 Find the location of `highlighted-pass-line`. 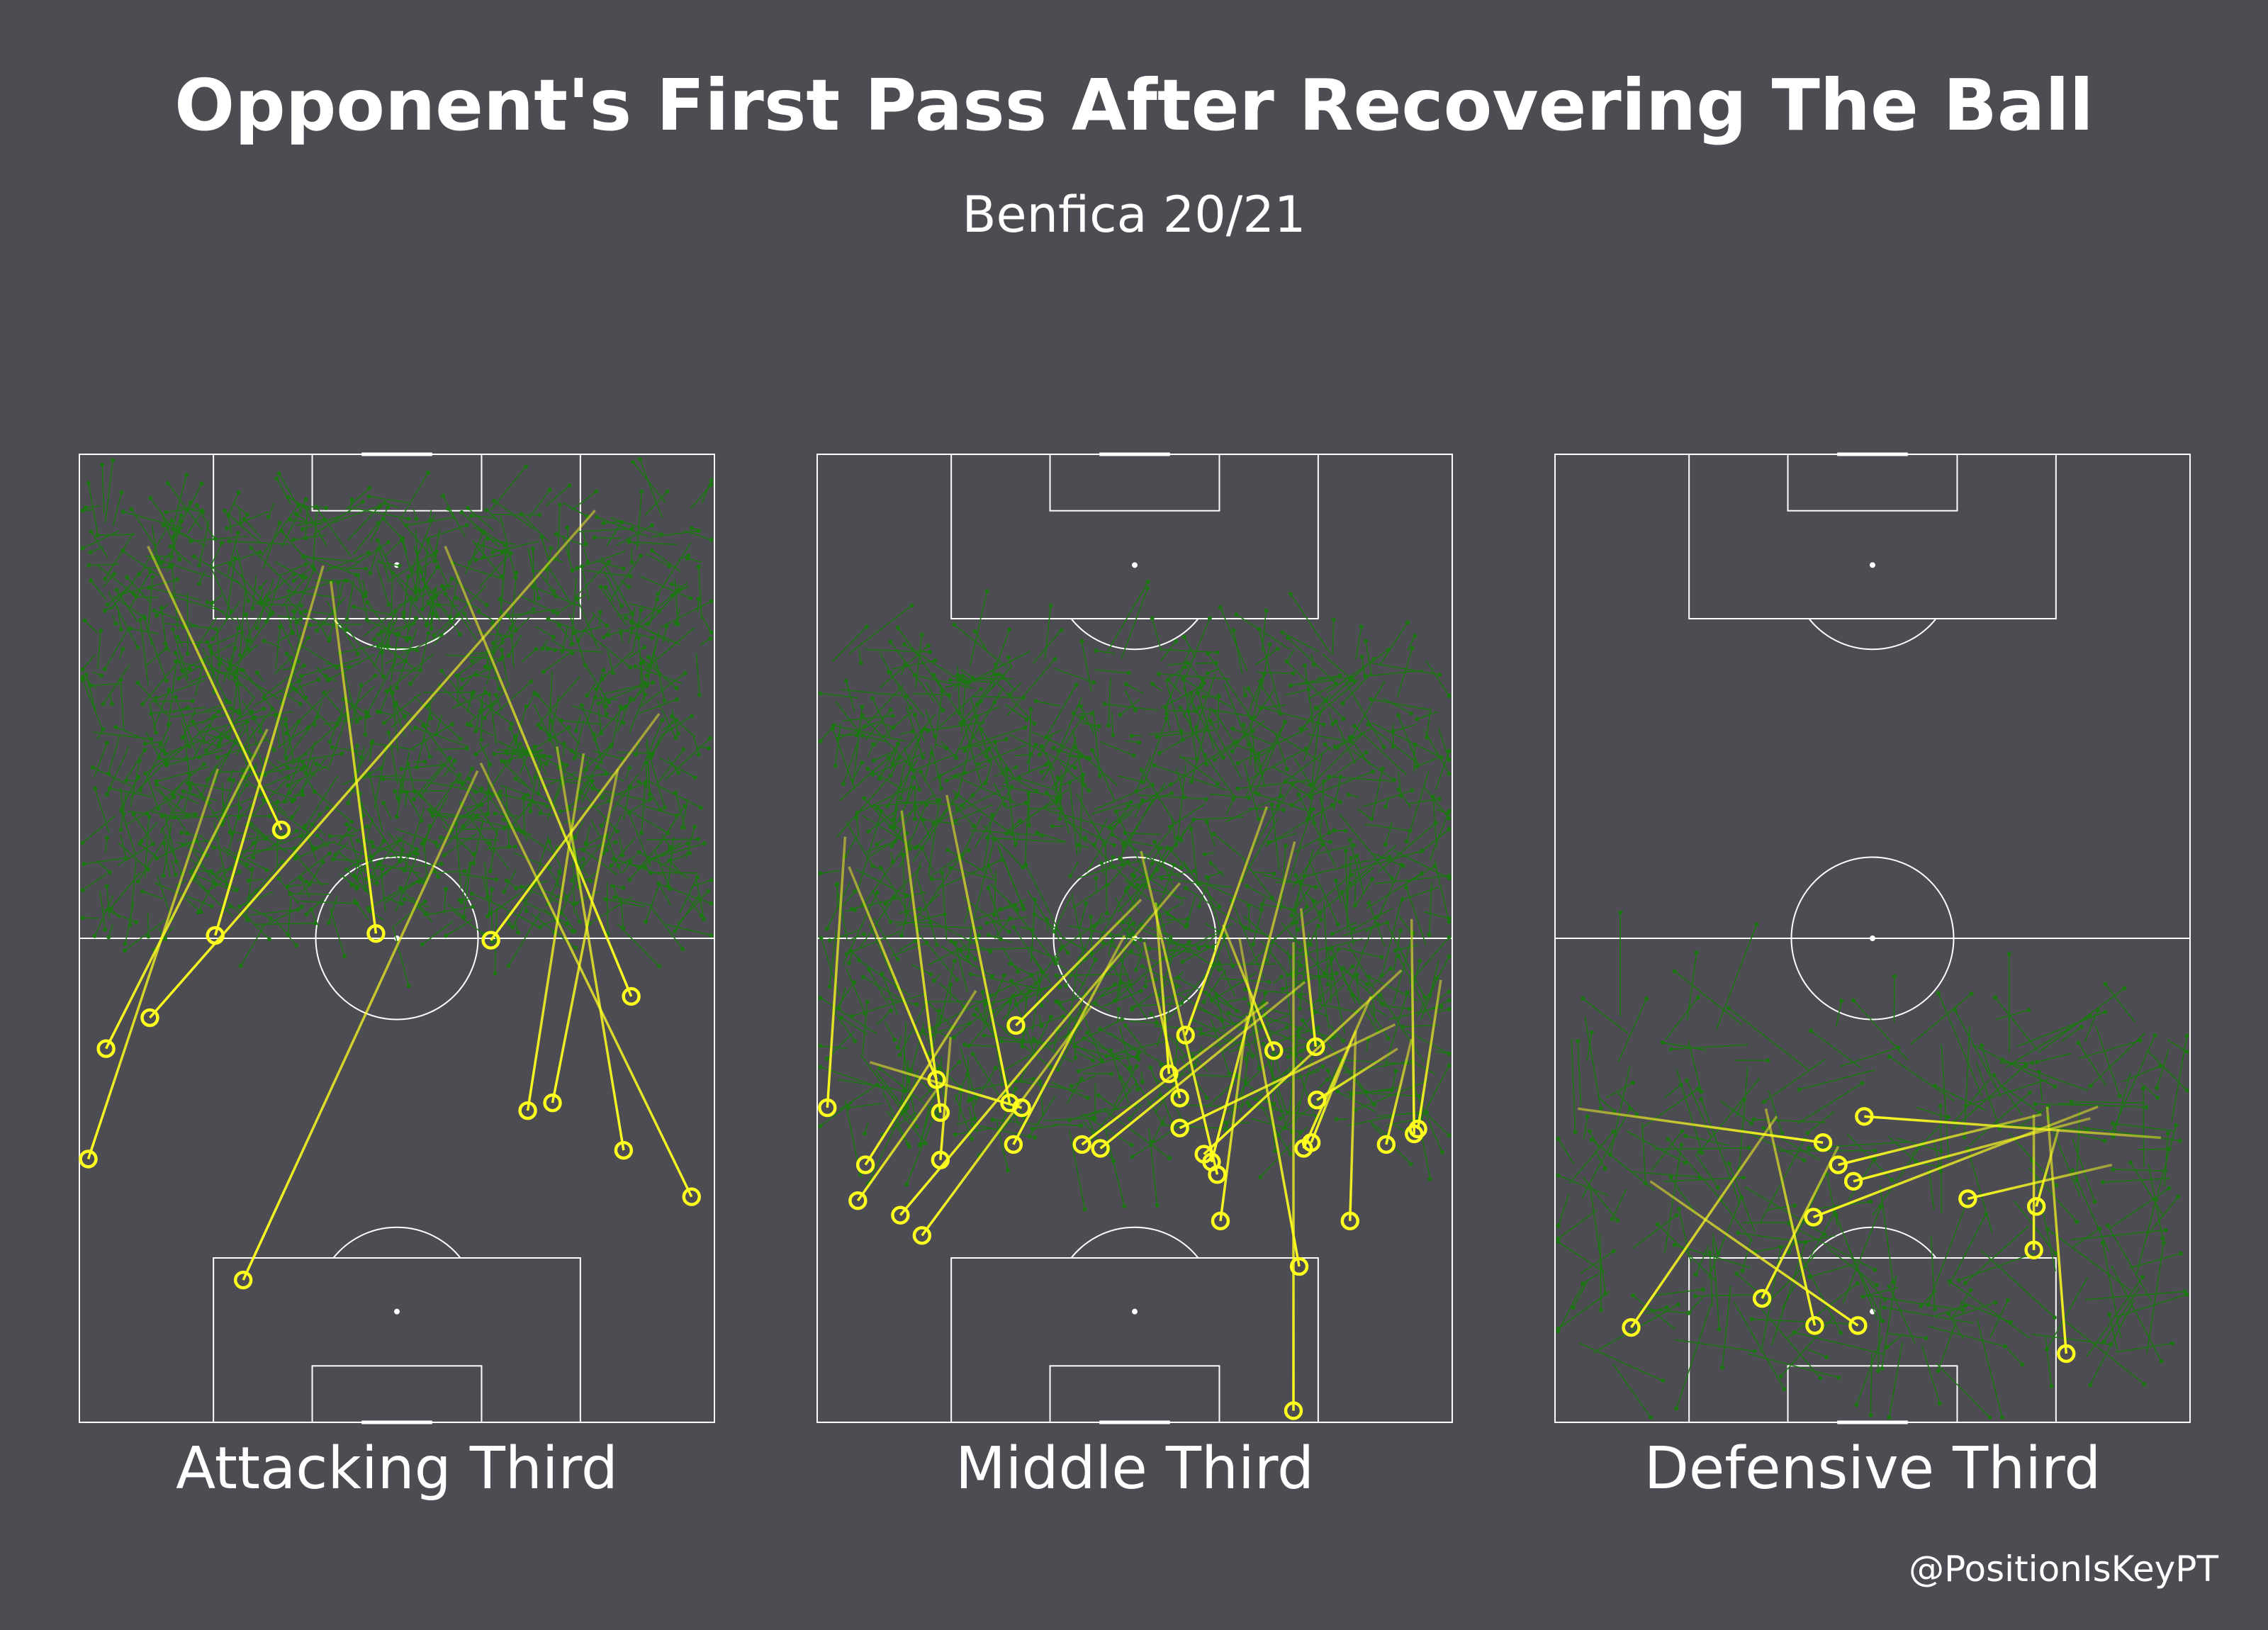

highlighted-pass-line is located at coordinates (1269, 1103).